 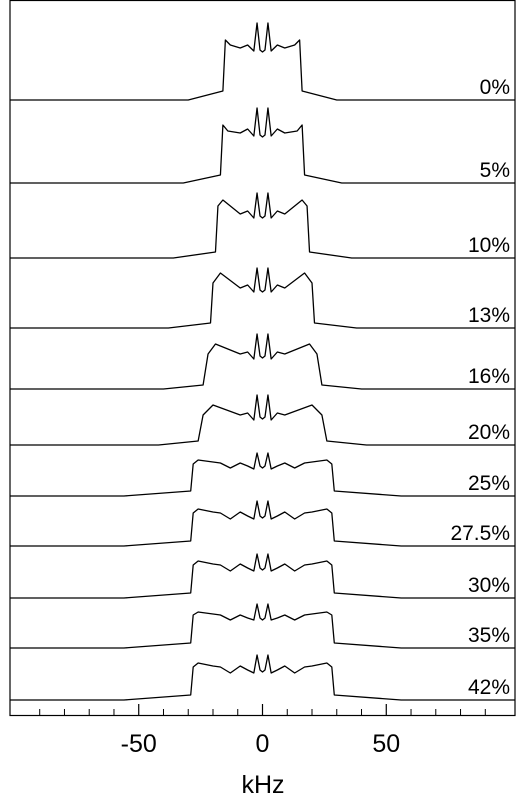 What do you see at coordinates (139, 744) in the screenshot?
I see `x-tick-label: -50` at bounding box center [139, 744].